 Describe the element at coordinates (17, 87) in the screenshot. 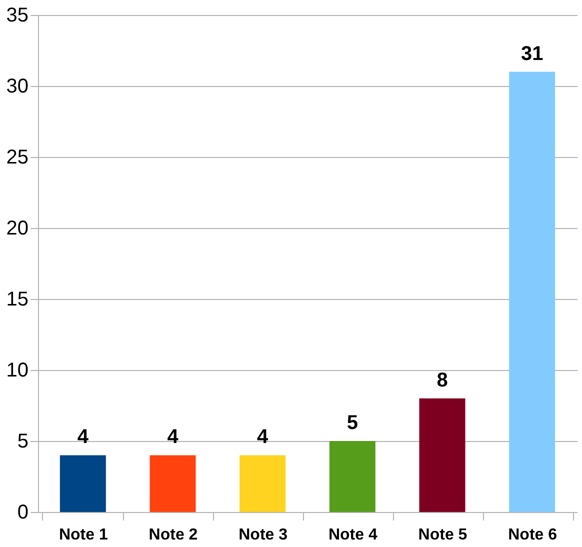

I see `y-tick-label: 30` at that location.